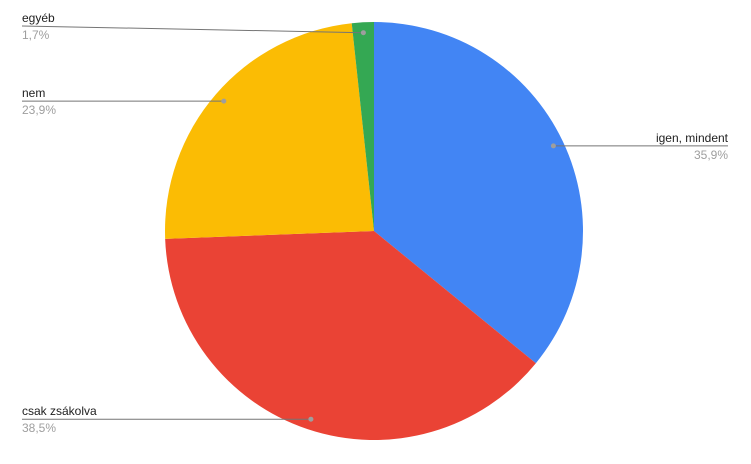 The width and height of the screenshot is (751, 464). What do you see at coordinates (269, 131) in the screenshot?
I see `pie-slice-nem` at bounding box center [269, 131].